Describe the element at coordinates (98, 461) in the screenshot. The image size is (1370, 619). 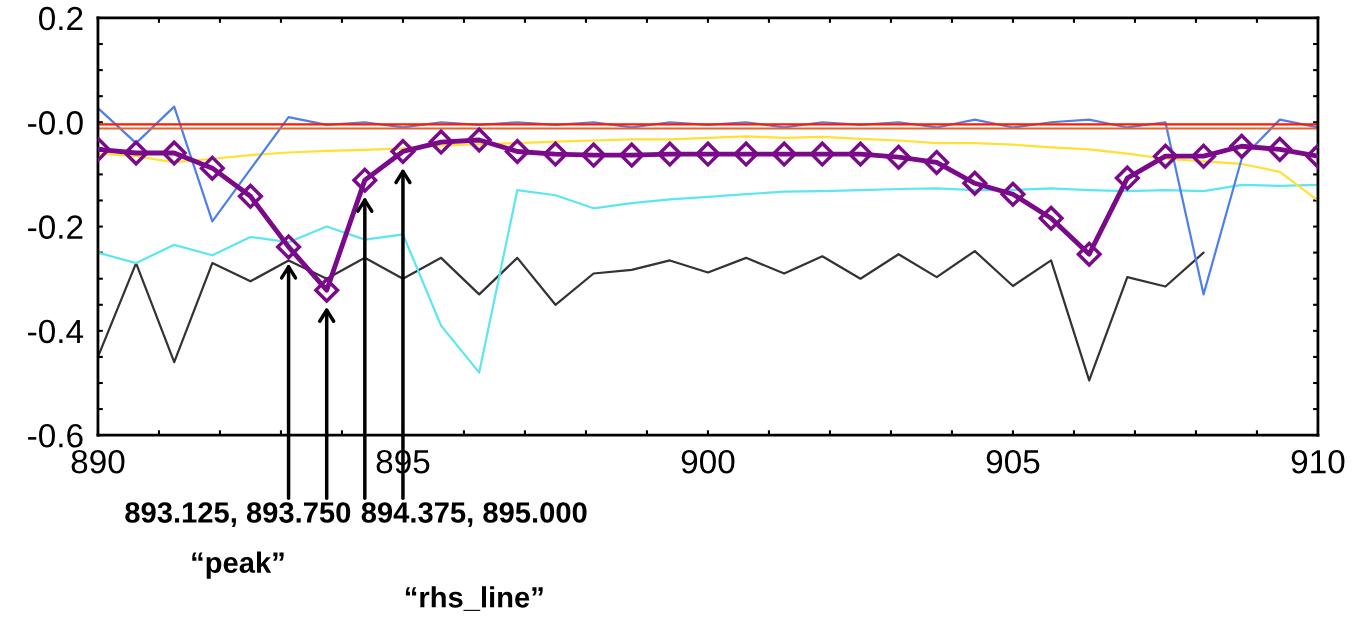
I see `x-tick-label: 890` at that location.